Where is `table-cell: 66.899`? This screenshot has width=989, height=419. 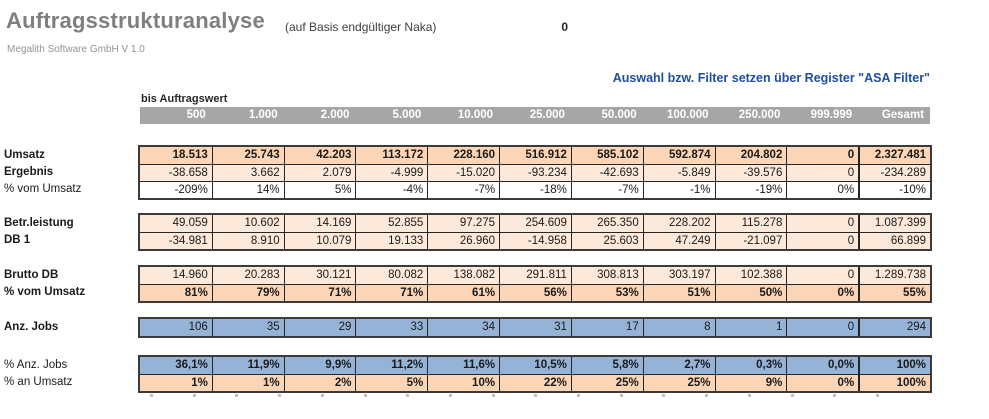 table-cell: 66.899 is located at coordinates (894, 241).